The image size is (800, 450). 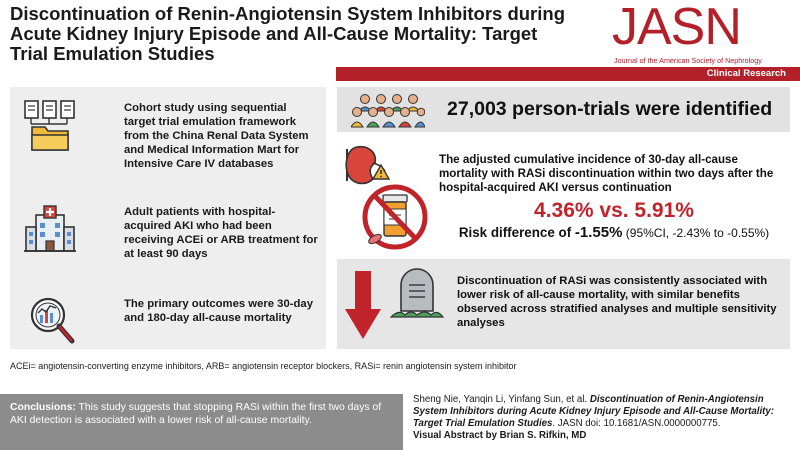 What do you see at coordinates (677, 28) in the screenshot?
I see `jasn-logo: JASN` at bounding box center [677, 28].